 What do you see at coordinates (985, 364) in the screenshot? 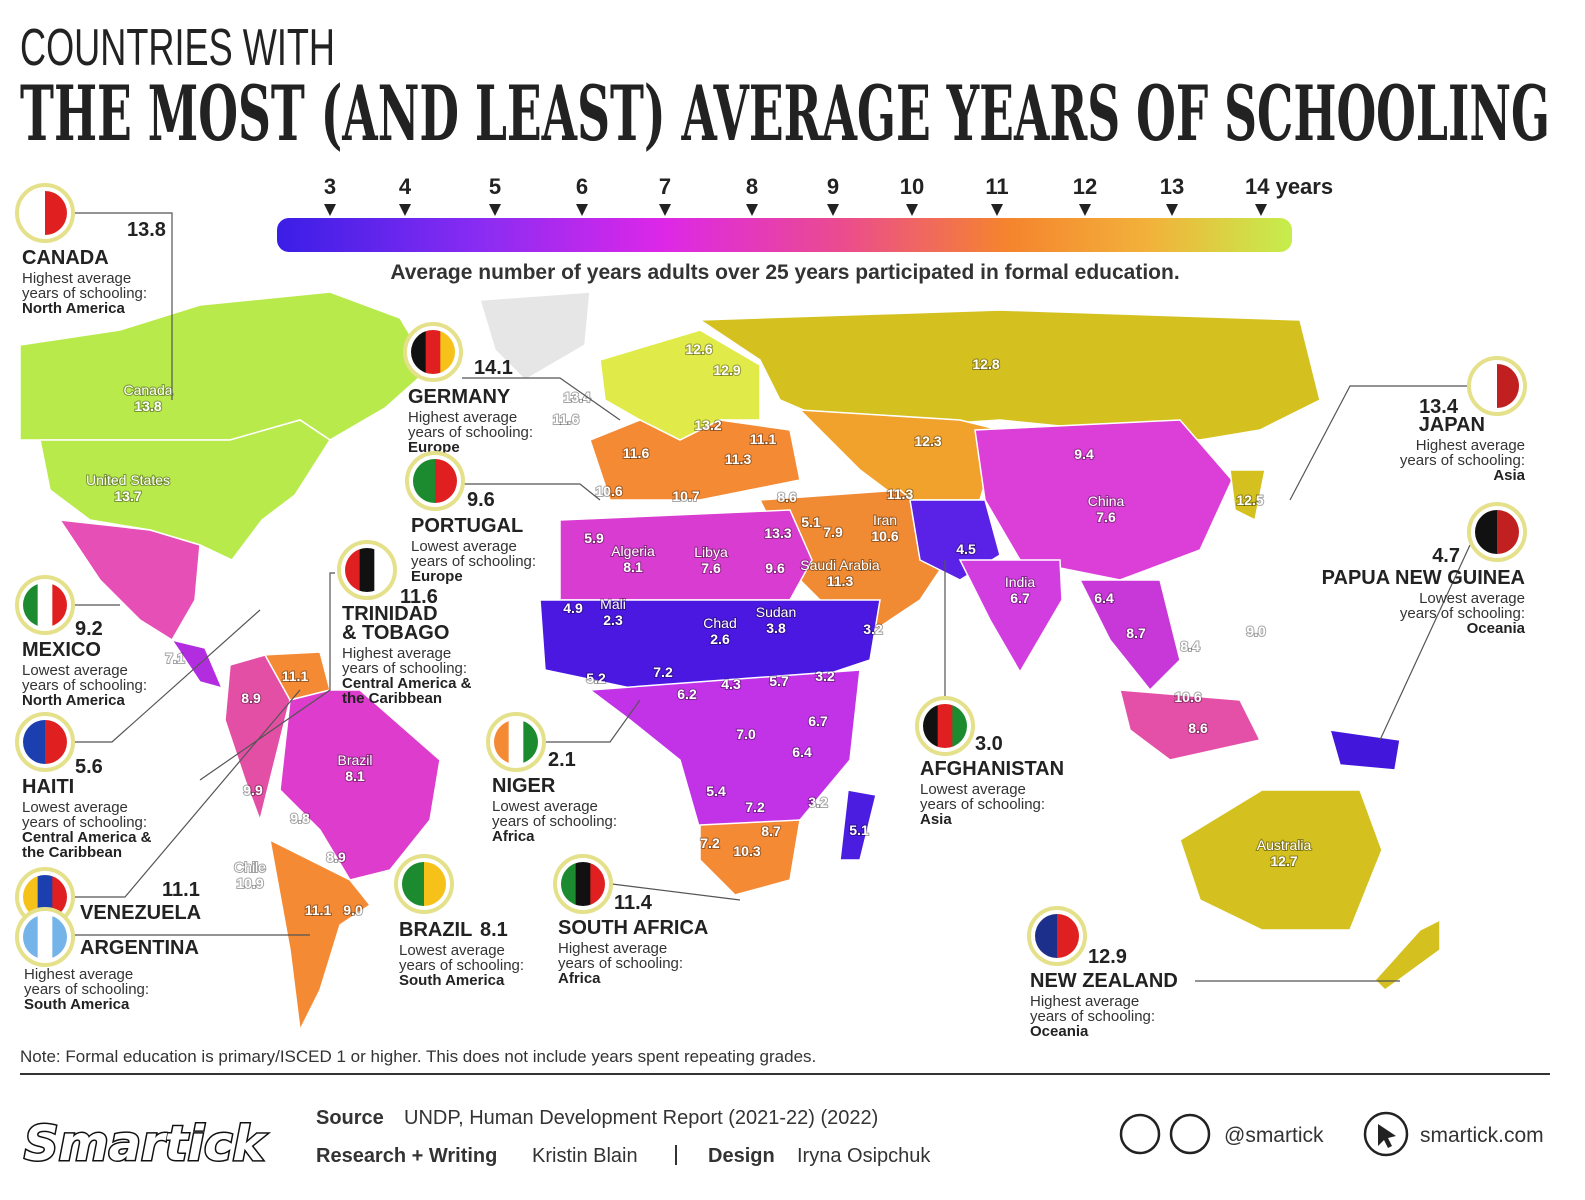
I see `country-value: 12.8` at bounding box center [985, 364].